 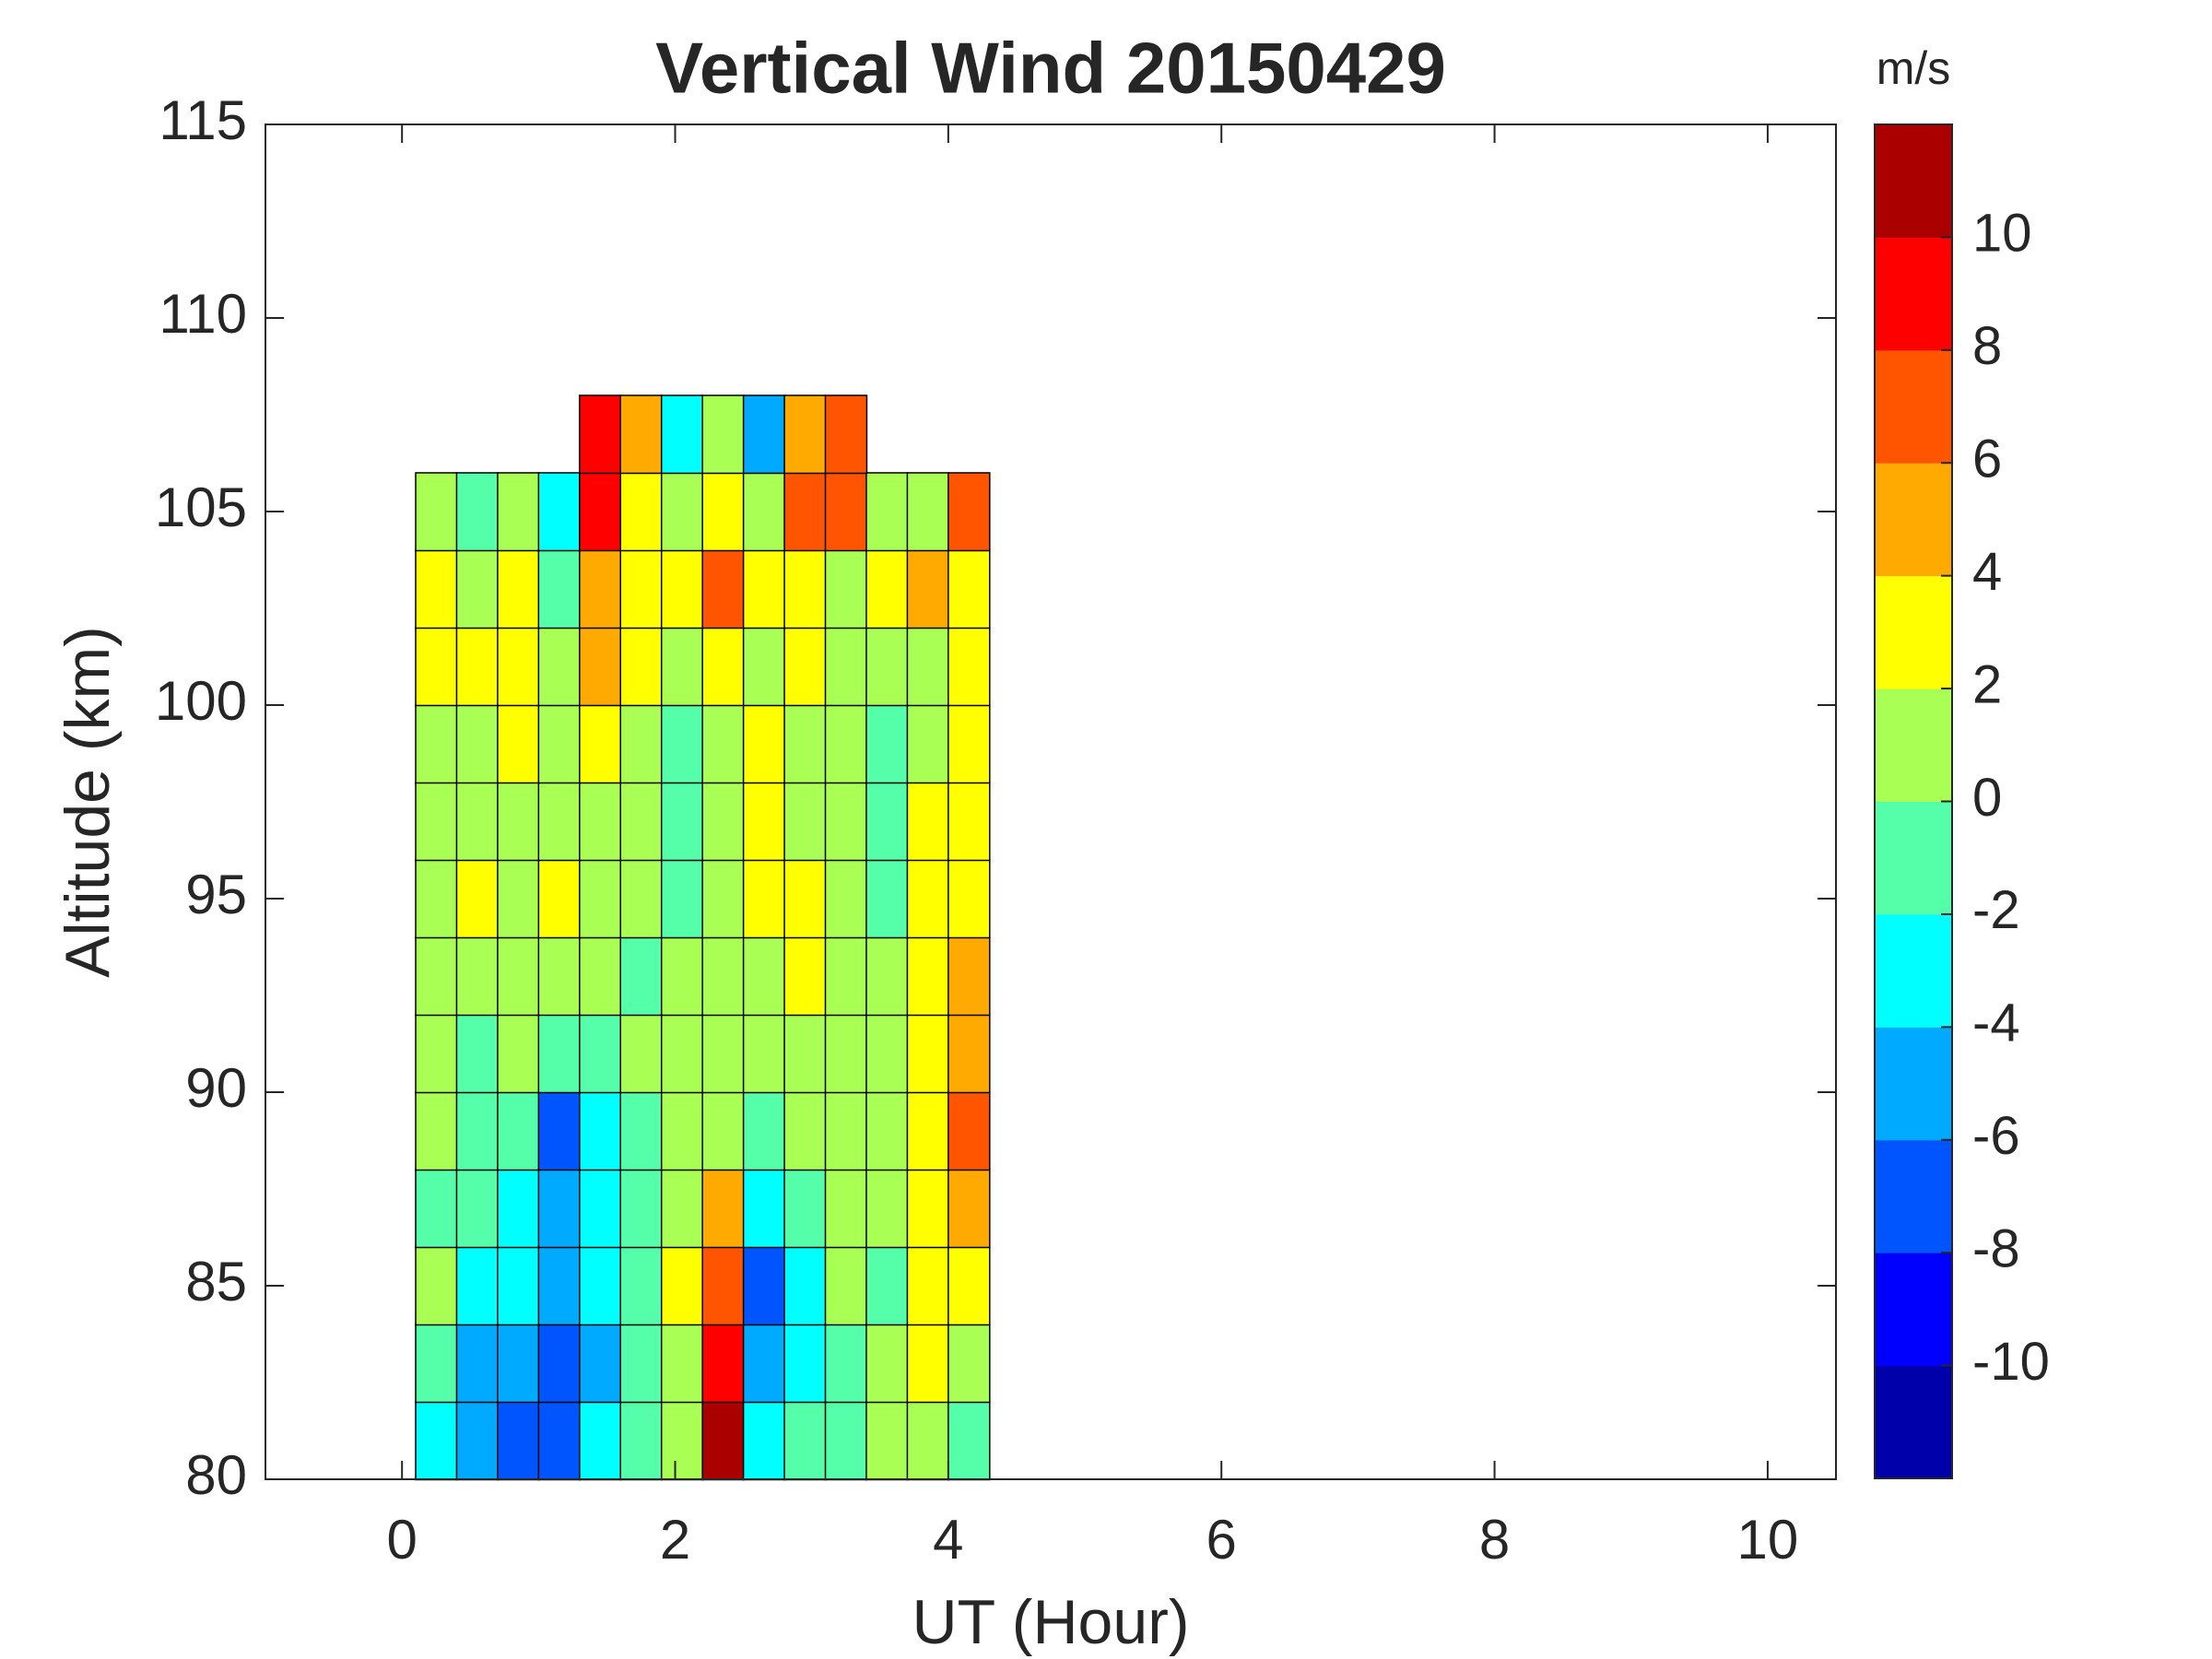 What do you see at coordinates (948, 1540) in the screenshot?
I see `x-tick-label: 4` at bounding box center [948, 1540].